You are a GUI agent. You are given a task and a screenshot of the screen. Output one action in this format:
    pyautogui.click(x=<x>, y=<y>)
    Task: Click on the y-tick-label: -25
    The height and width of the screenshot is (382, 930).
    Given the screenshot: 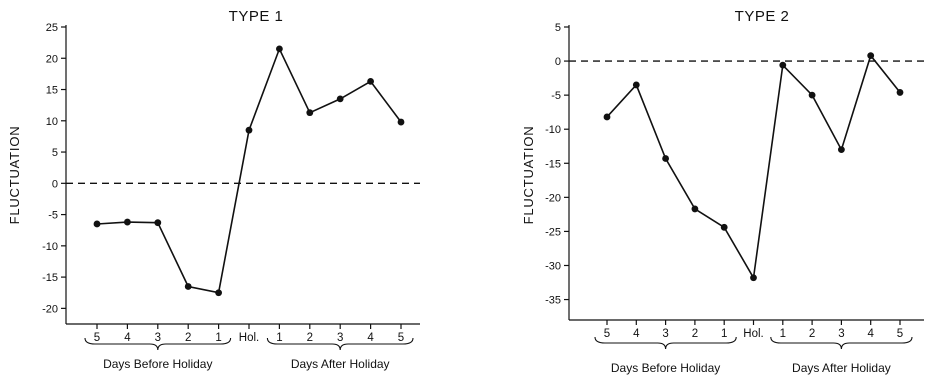 What is the action you would take?
    pyautogui.click(x=553, y=232)
    